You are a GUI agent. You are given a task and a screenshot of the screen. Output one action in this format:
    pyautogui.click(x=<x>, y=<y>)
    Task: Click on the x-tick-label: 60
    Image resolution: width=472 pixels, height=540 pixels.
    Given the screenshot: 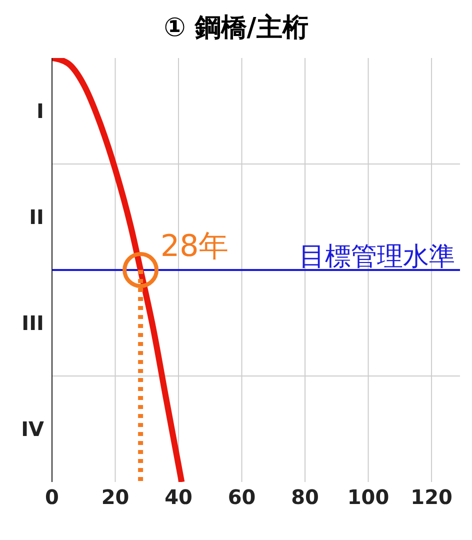 What is the action you would take?
    pyautogui.click(x=242, y=497)
    